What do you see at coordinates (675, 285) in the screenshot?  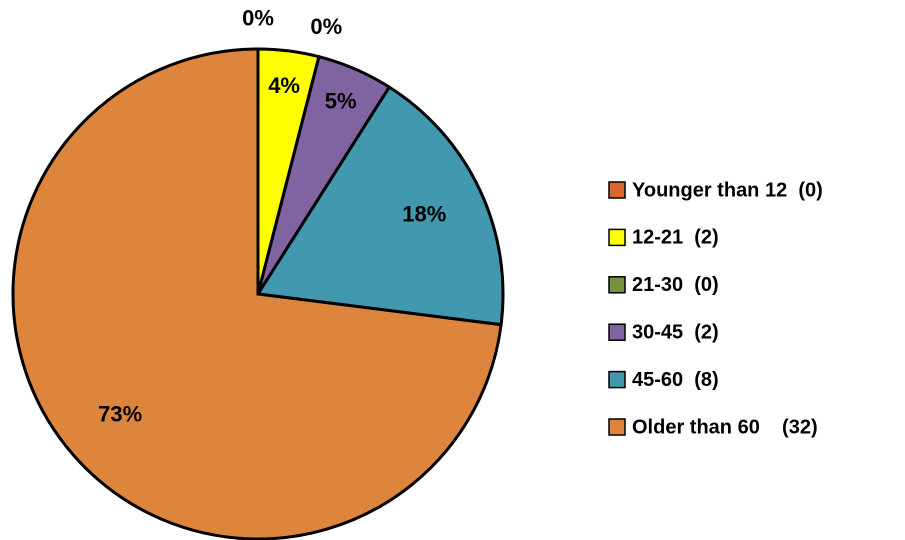 I see `legend-label: 21-30 (0)` at bounding box center [675, 285].